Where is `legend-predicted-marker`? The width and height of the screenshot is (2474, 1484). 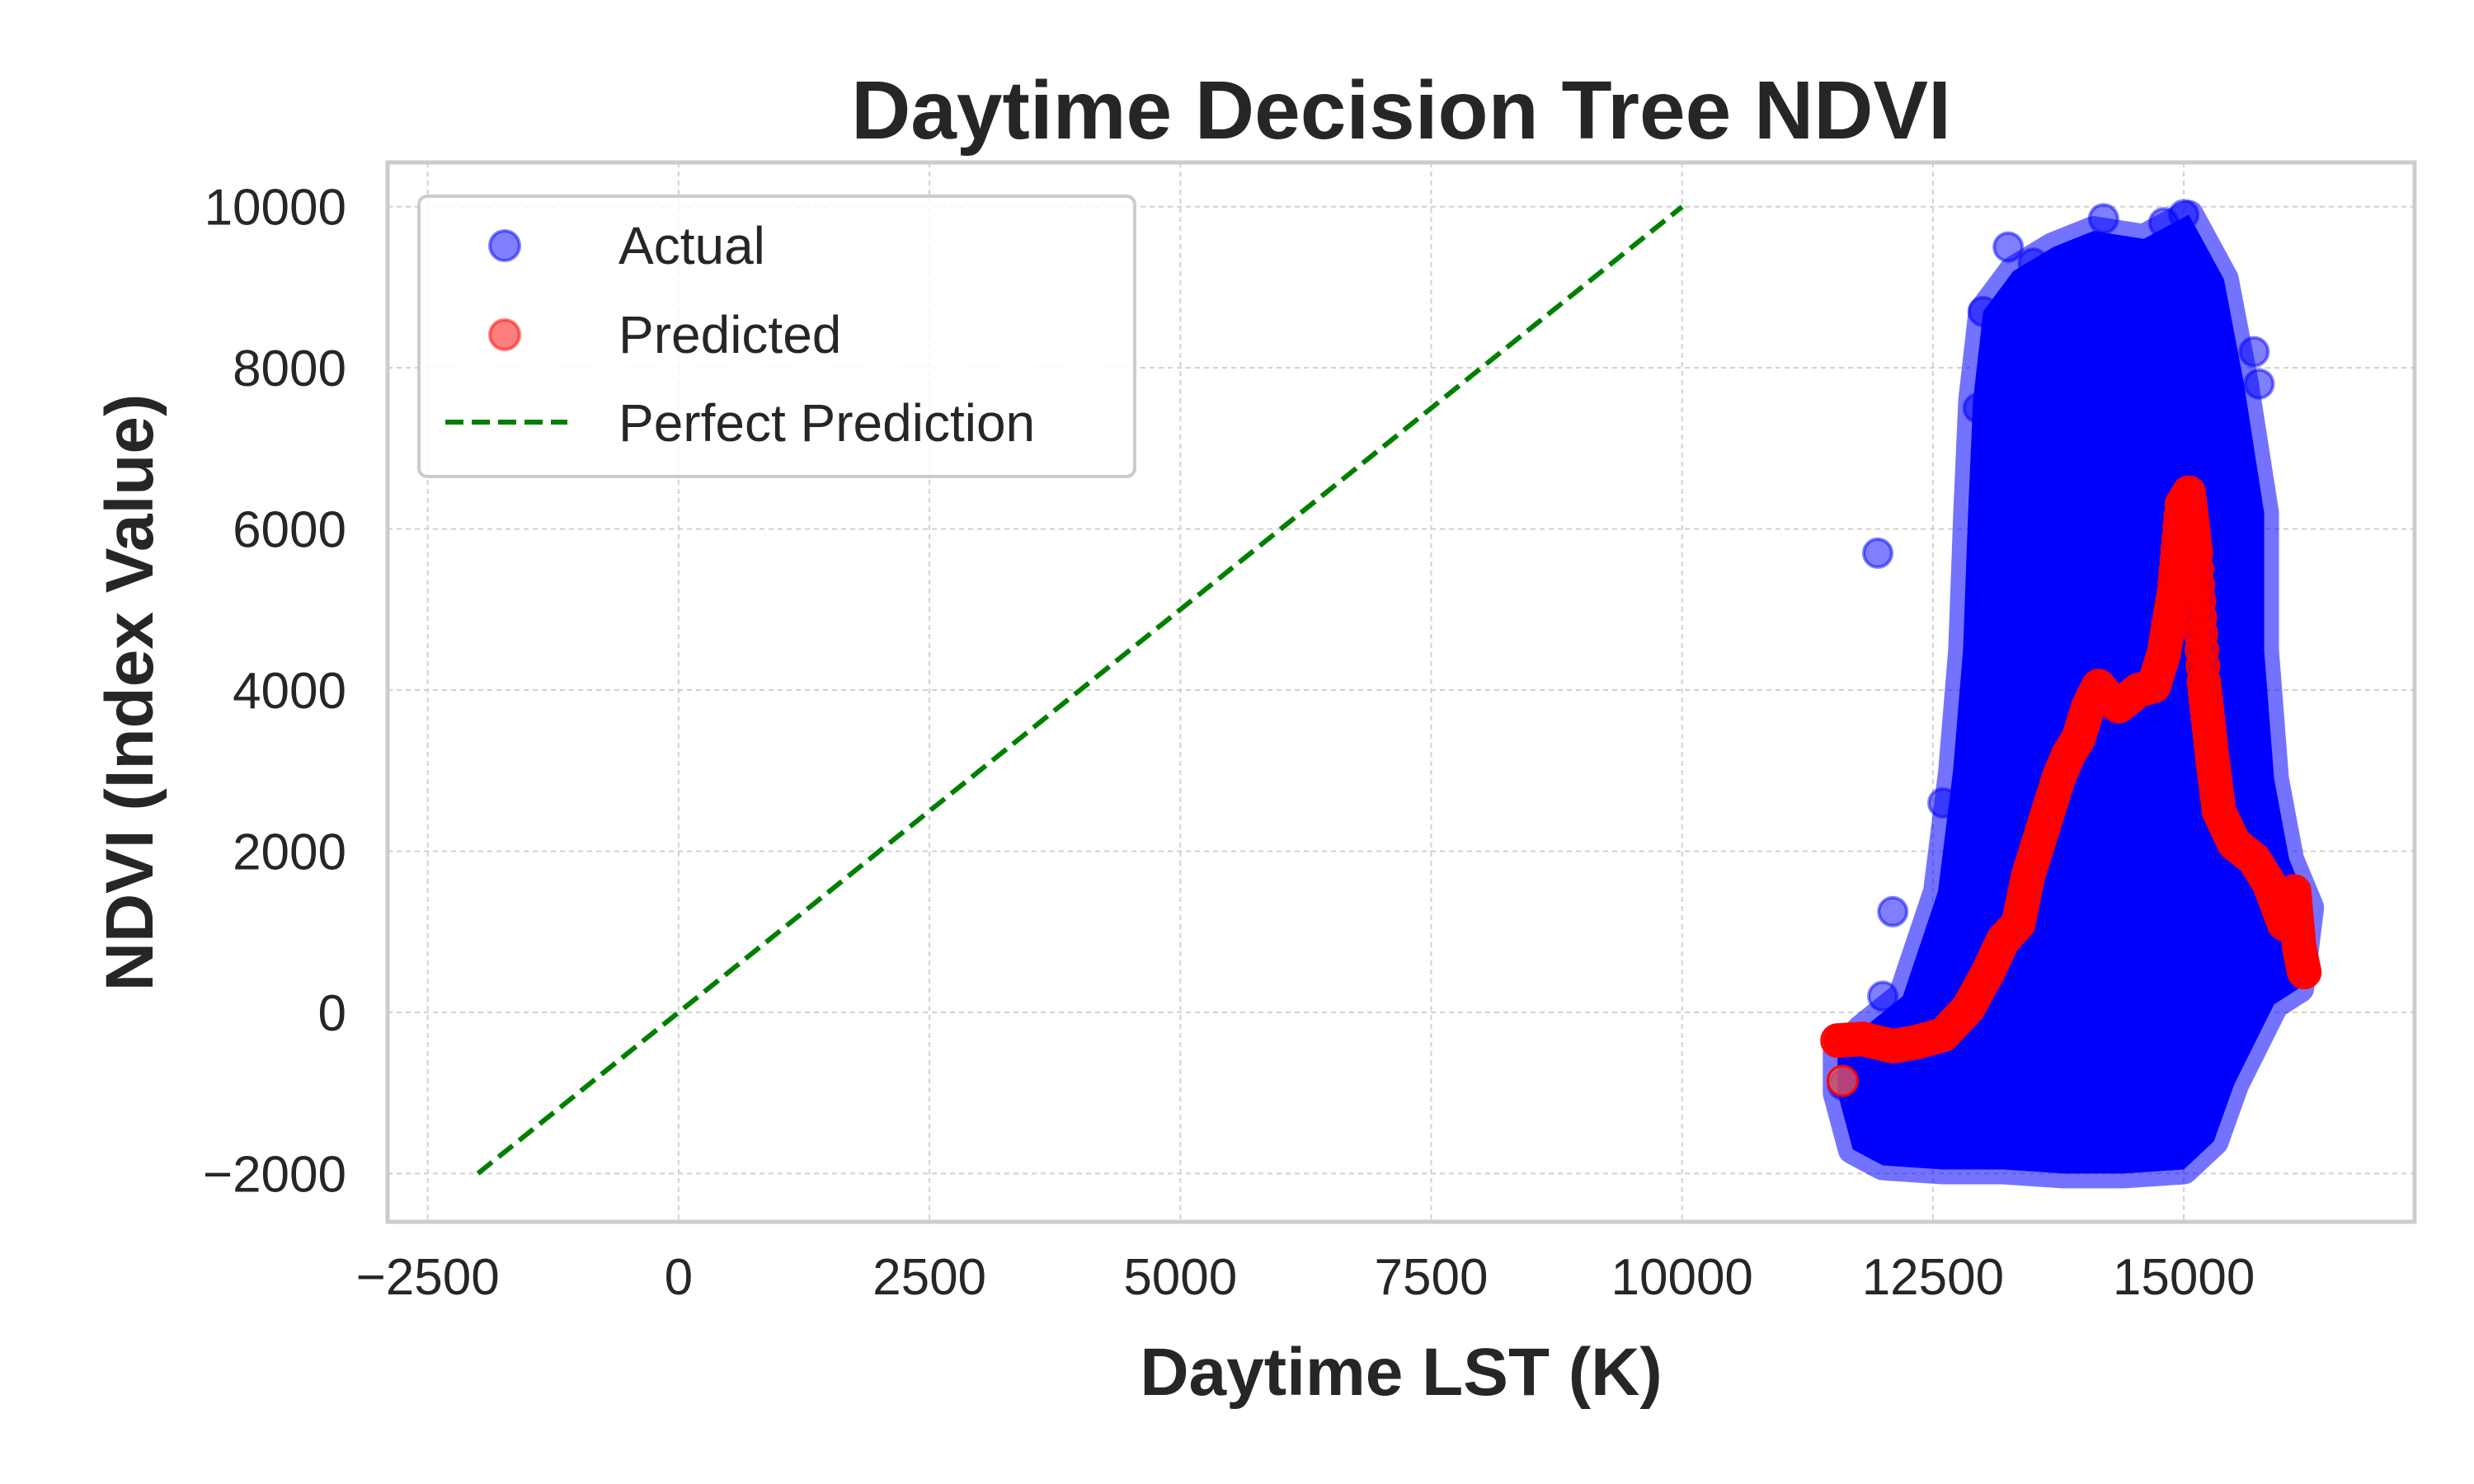 legend-predicted-marker is located at coordinates (504, 334).